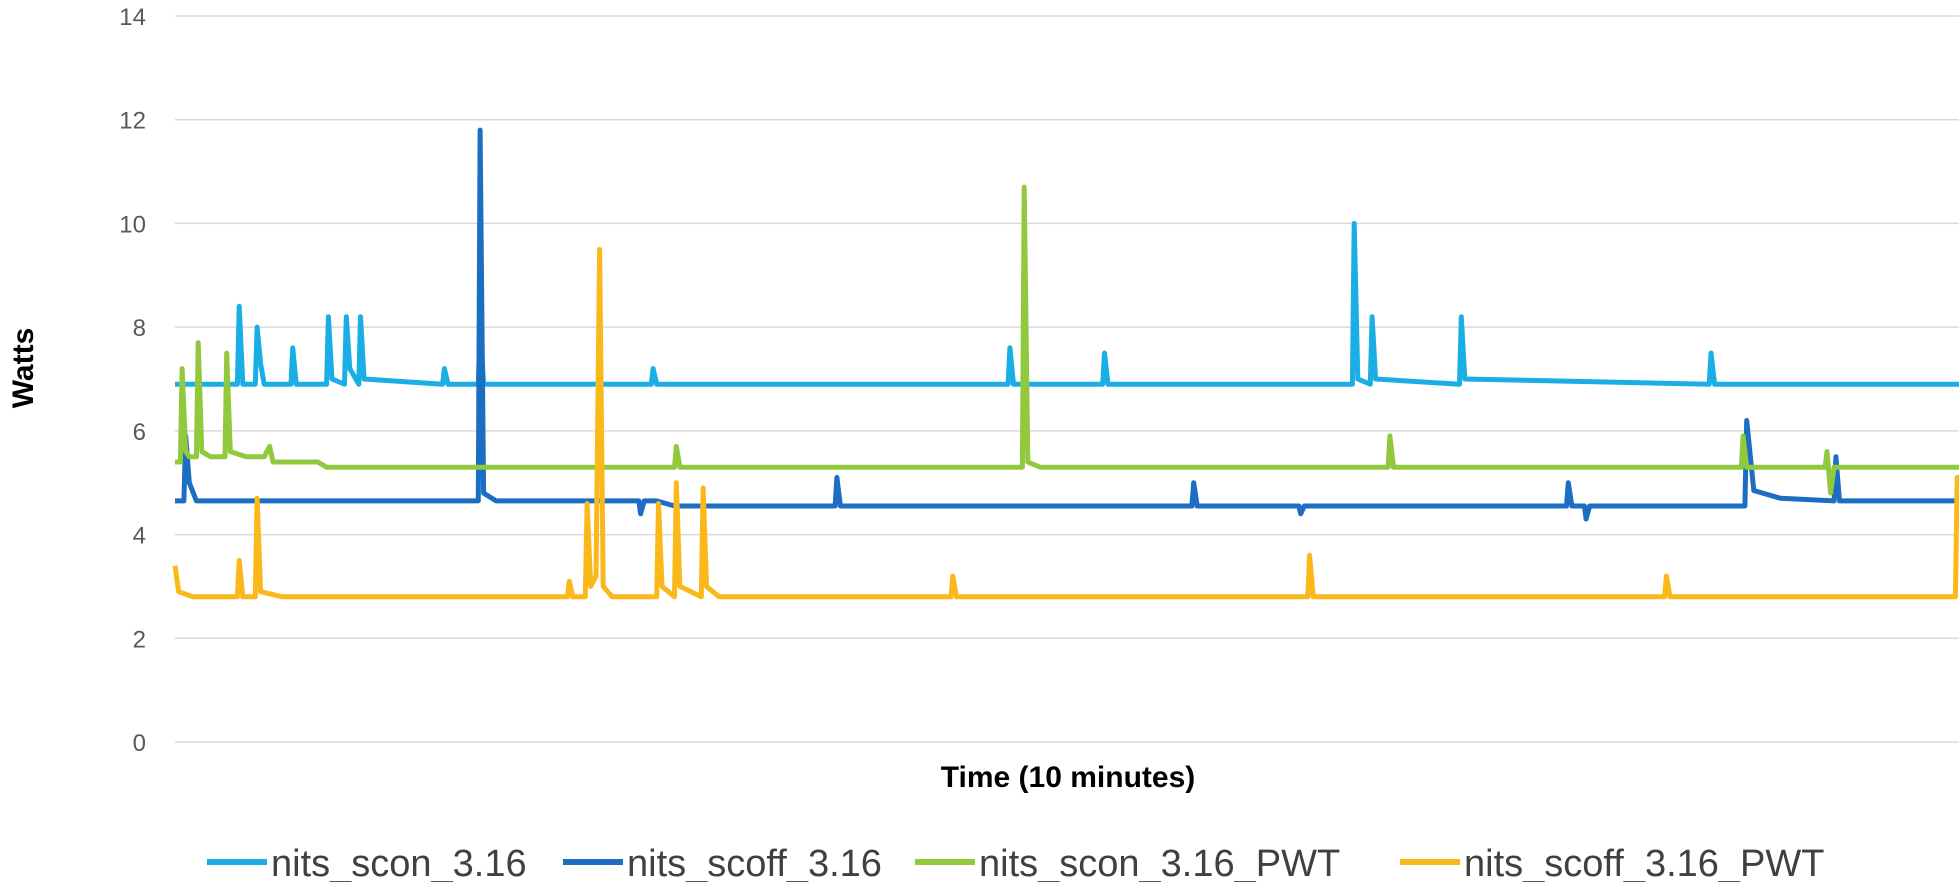  Describe the element at coordinates (139, 743) in the screenshot. I see `y-tick-label: 0` at that location.